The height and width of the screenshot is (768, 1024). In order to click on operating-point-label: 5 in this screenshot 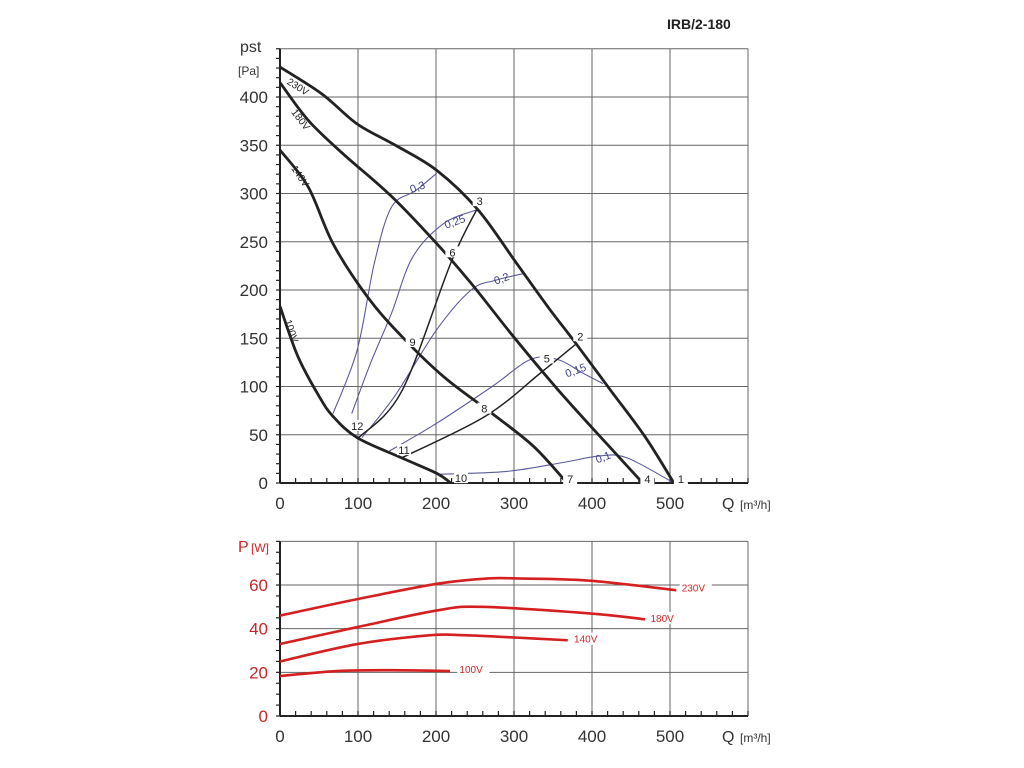, I will do `click(547, 359)`.